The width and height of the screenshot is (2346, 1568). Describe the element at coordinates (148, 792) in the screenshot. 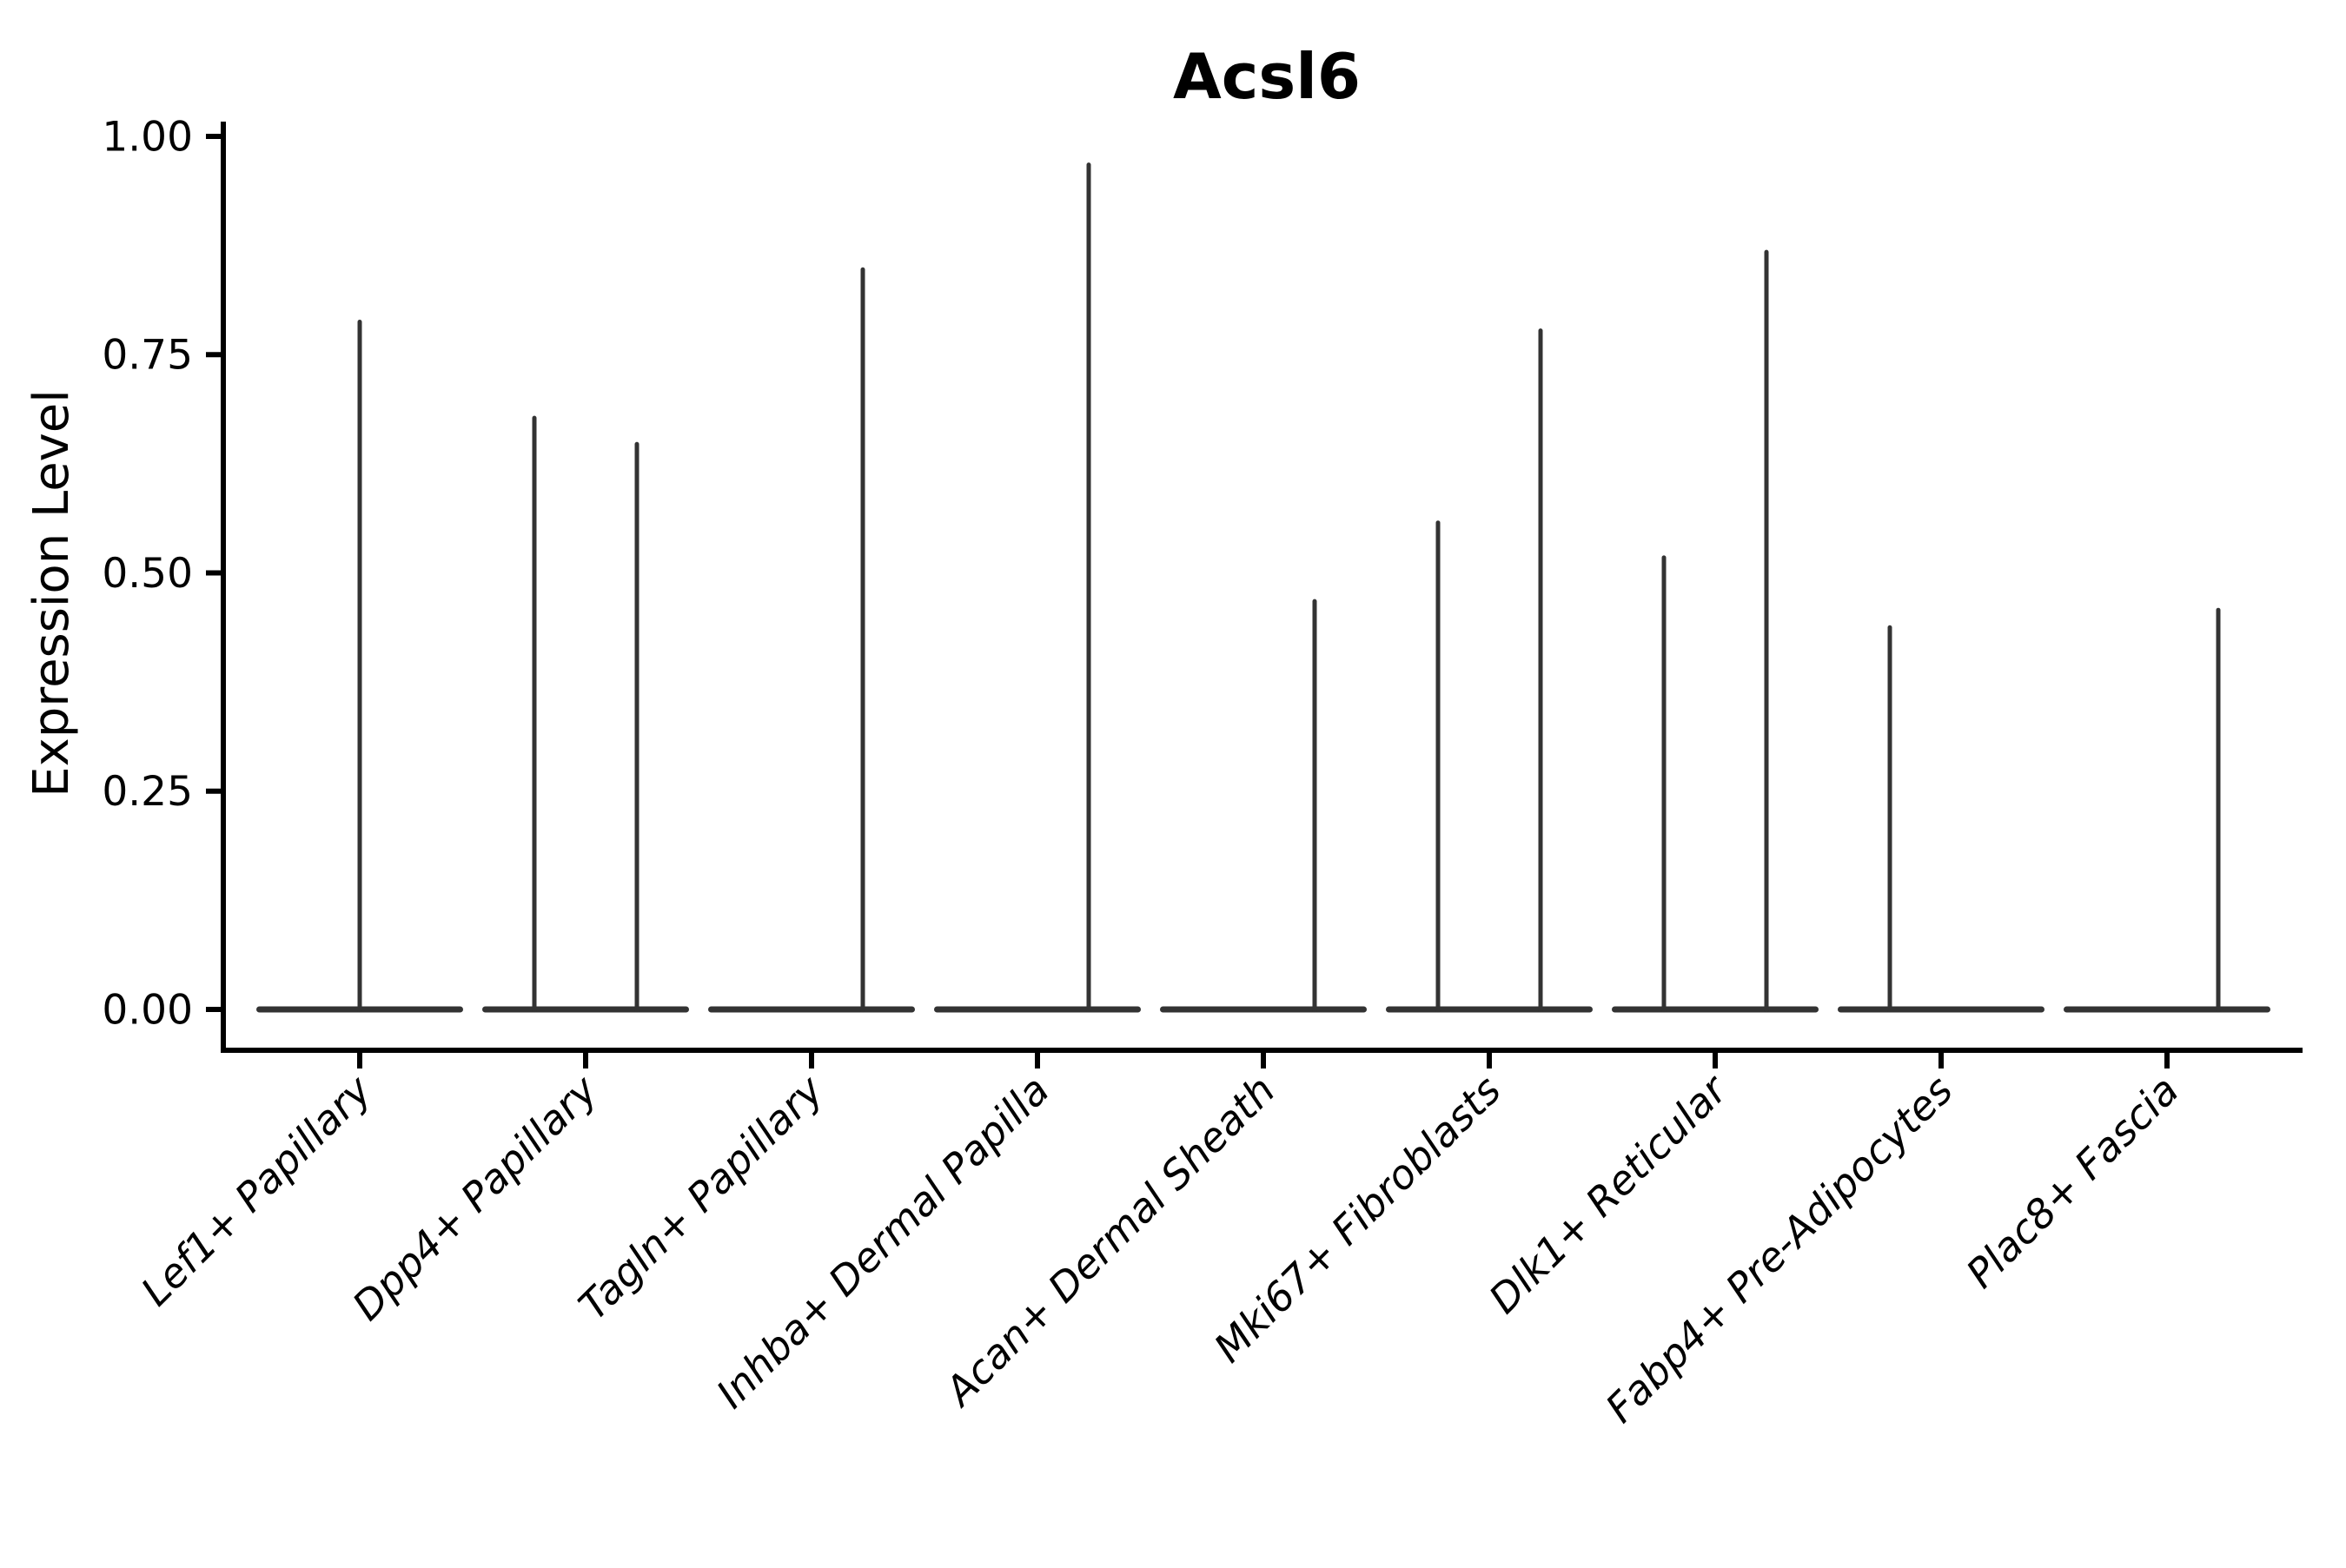

I see `y-tick-label: 0.25` at that location.